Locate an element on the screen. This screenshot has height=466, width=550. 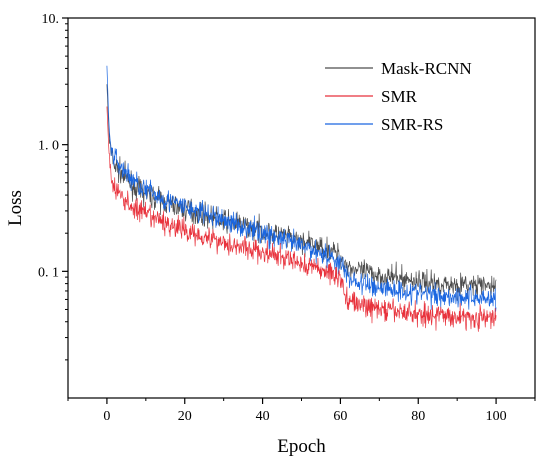
x-tick-label: 60 is located at coordinates (340, 416).